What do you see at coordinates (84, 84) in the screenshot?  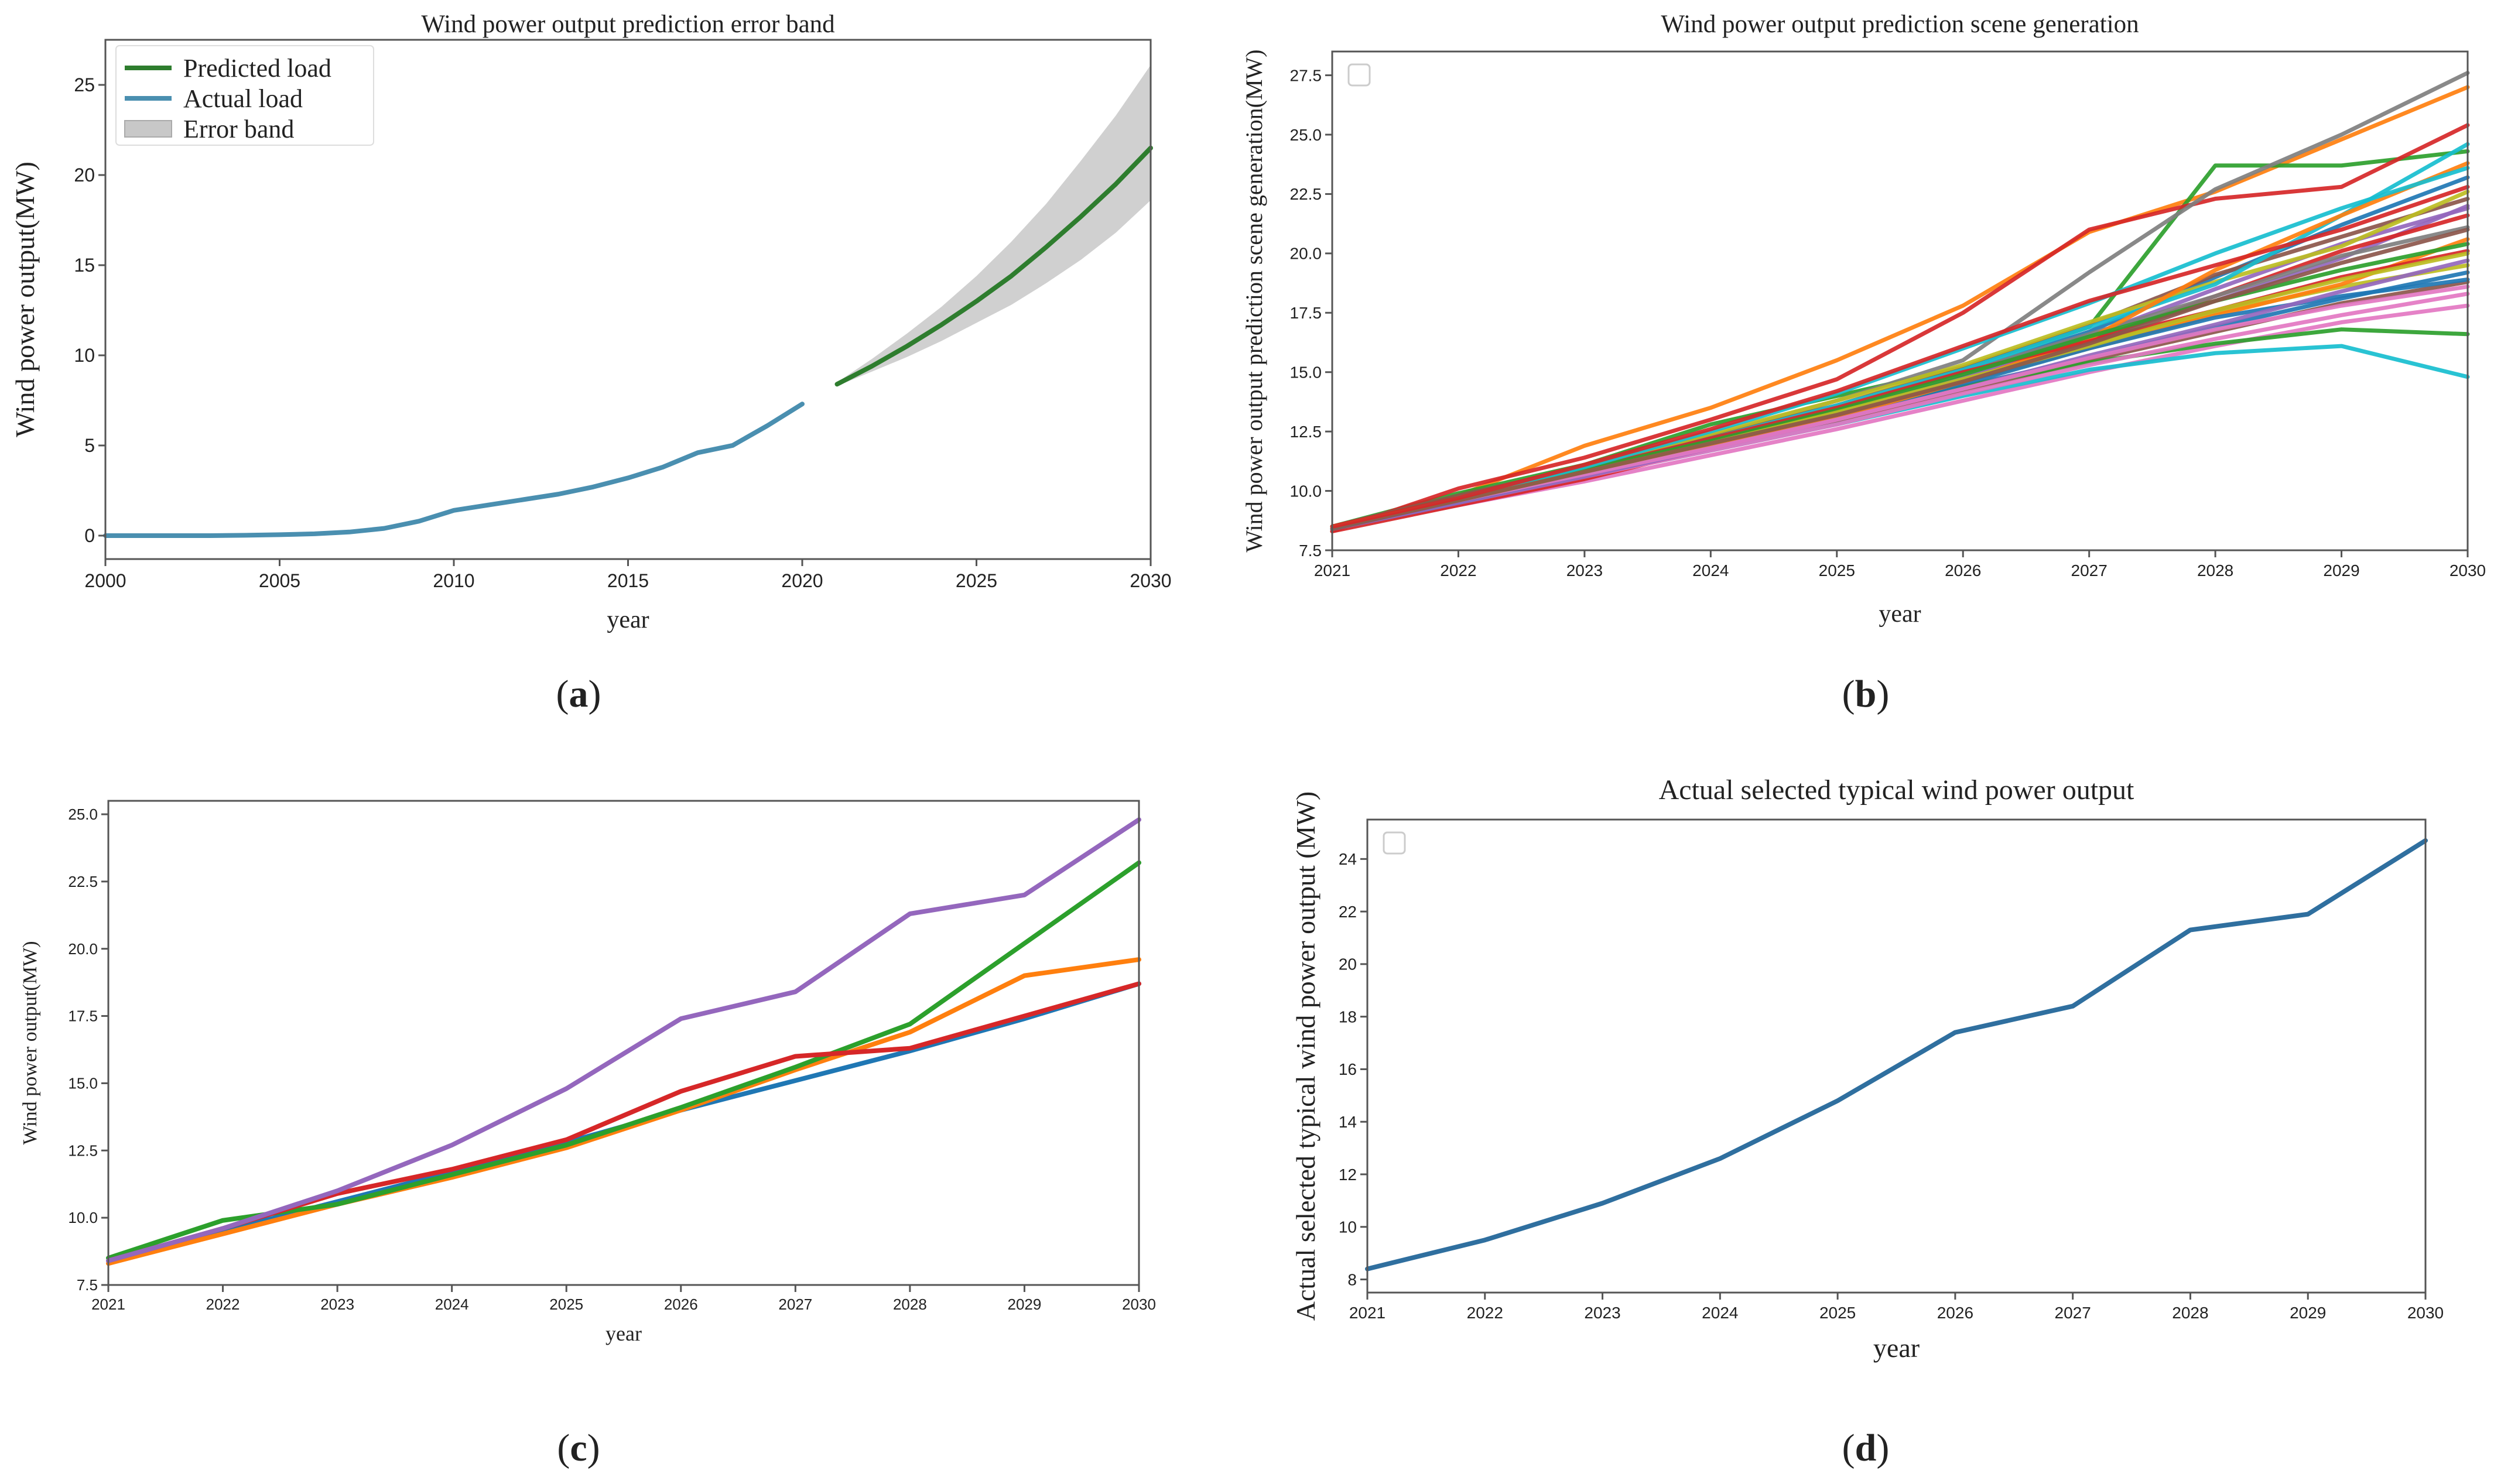 I see `y-tick-label: 25` at bounding box center [84, 84].